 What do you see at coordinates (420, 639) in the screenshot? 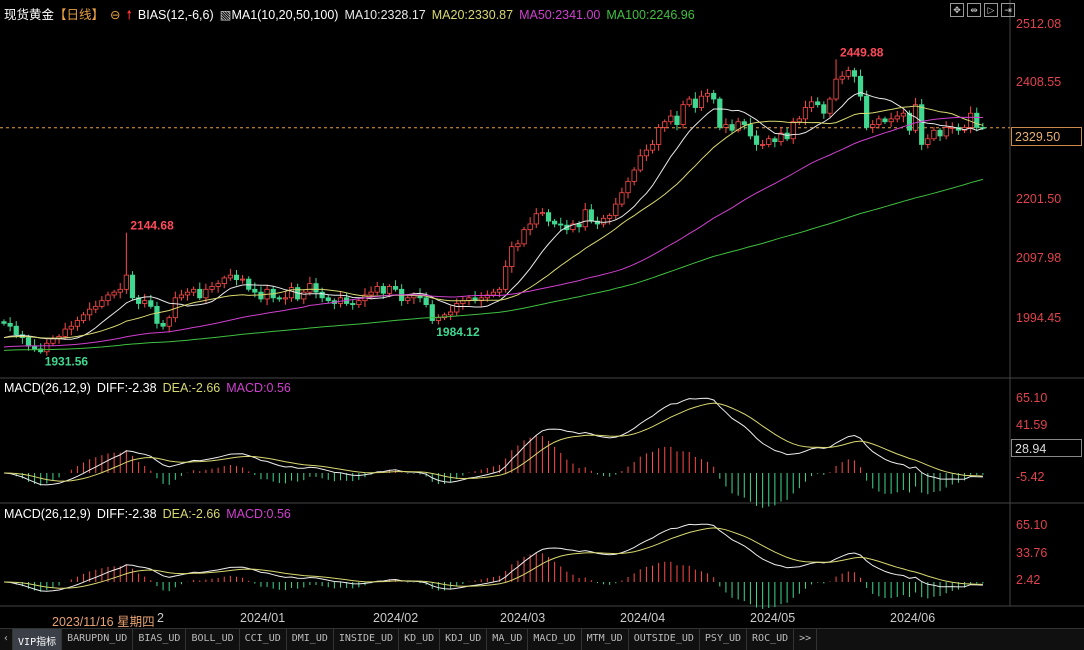
I see `tab-kd-ud: KD_UD` at bounding box center [420, 639].